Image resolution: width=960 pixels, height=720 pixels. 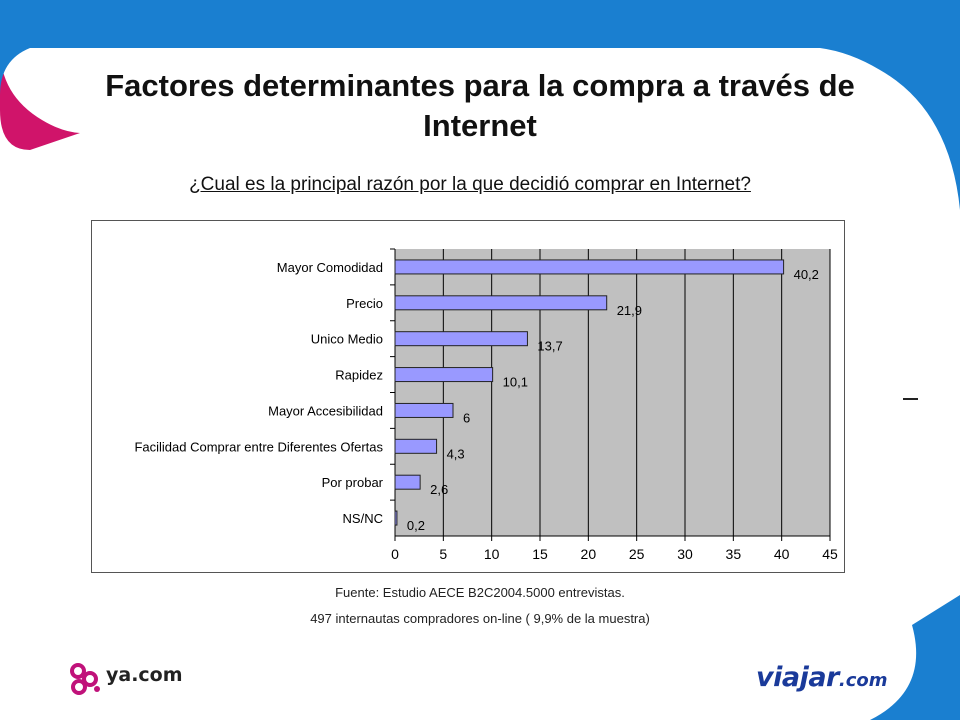 What do you see at coordinates (910, 399) in the screenshot?
I see `dash-mark` at bounding box center [910, 399].